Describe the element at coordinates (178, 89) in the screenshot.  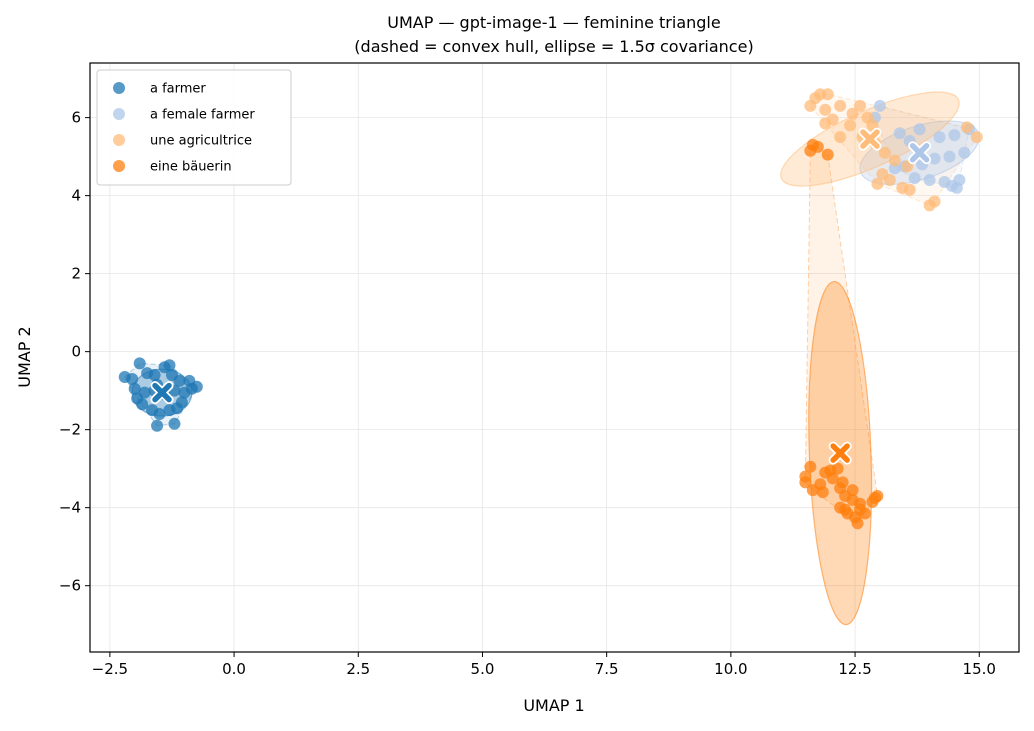
I see `legend-label-a-farmer: a farmer` at that location.